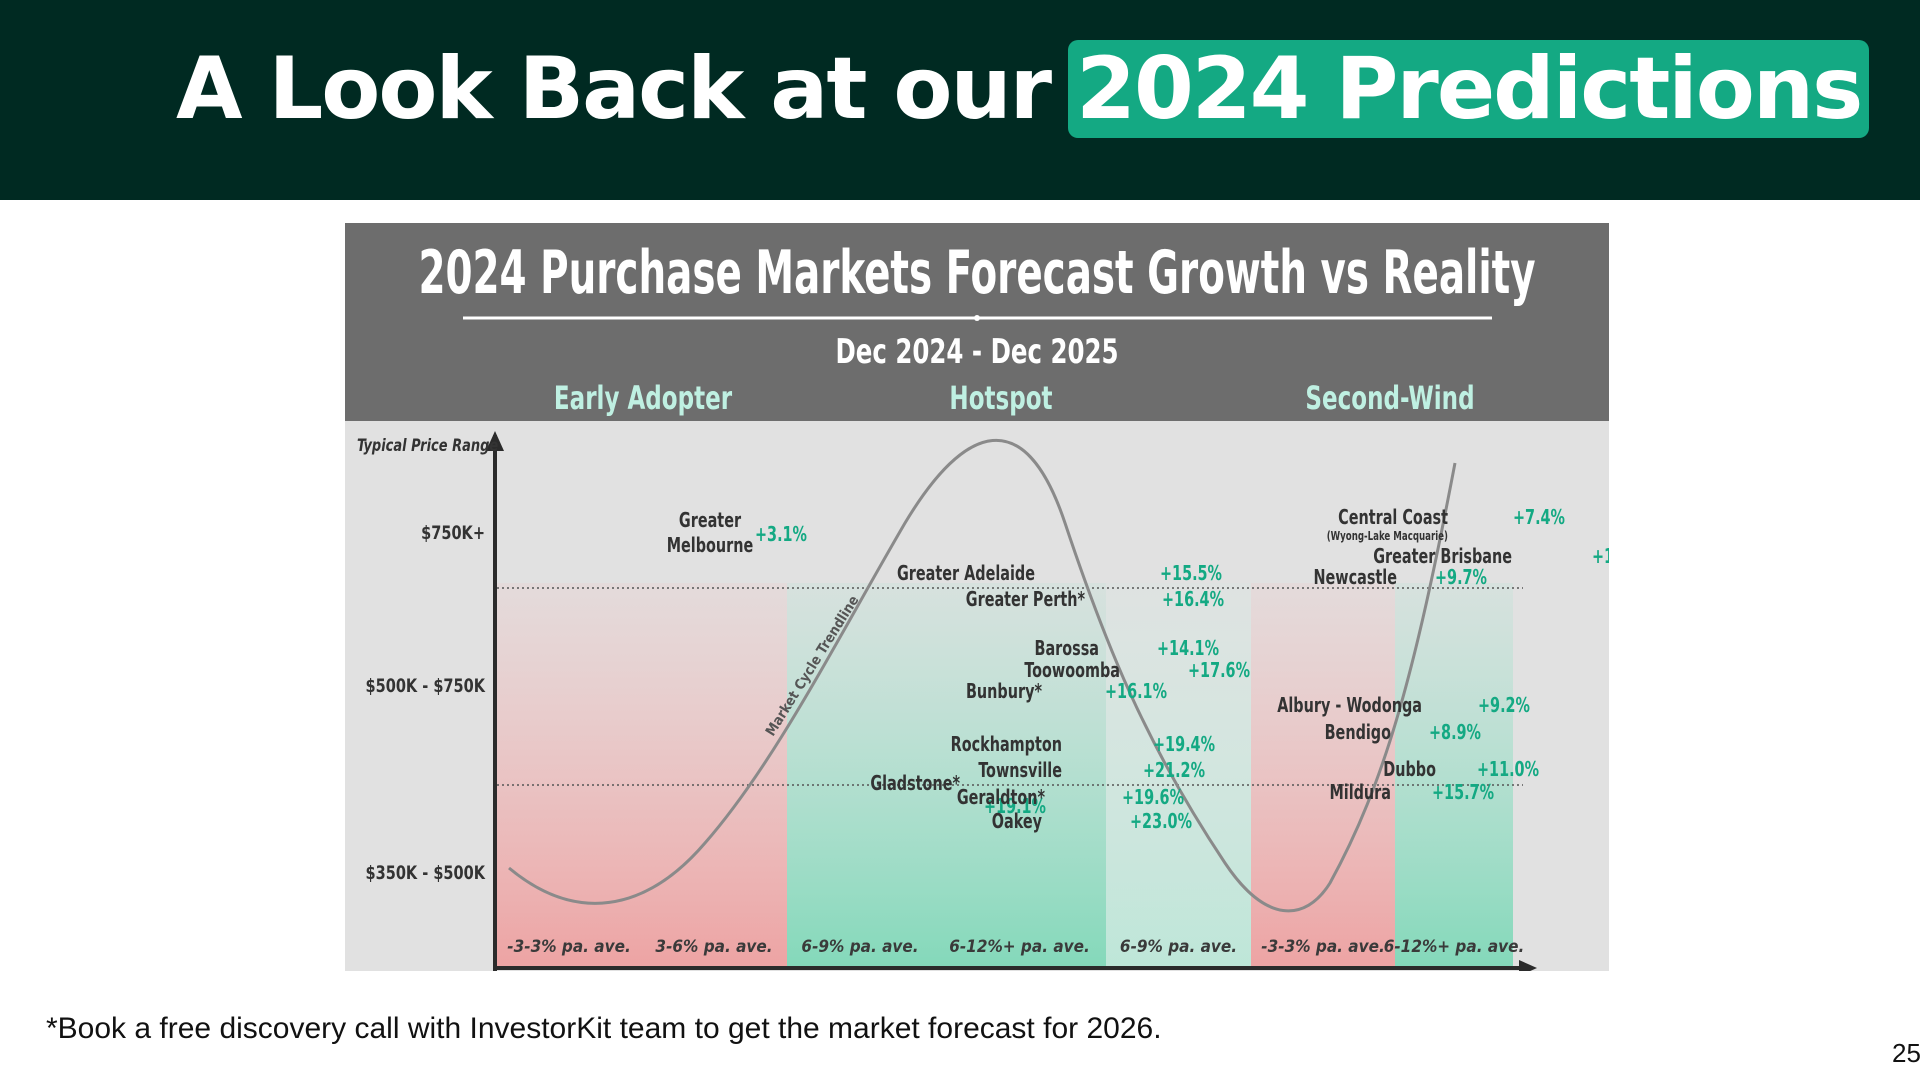  Describe the element at coordinates (966, 573) in the screenshot. I see `market-name: Greater Adelaide` at that location.